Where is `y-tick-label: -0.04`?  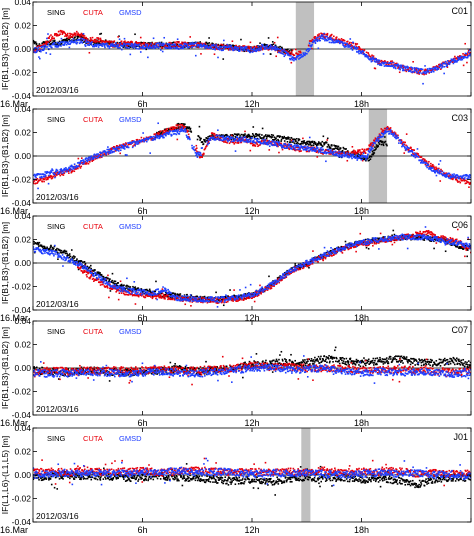 y-tick-label: -0.04 is located at coordinates (22, 203).